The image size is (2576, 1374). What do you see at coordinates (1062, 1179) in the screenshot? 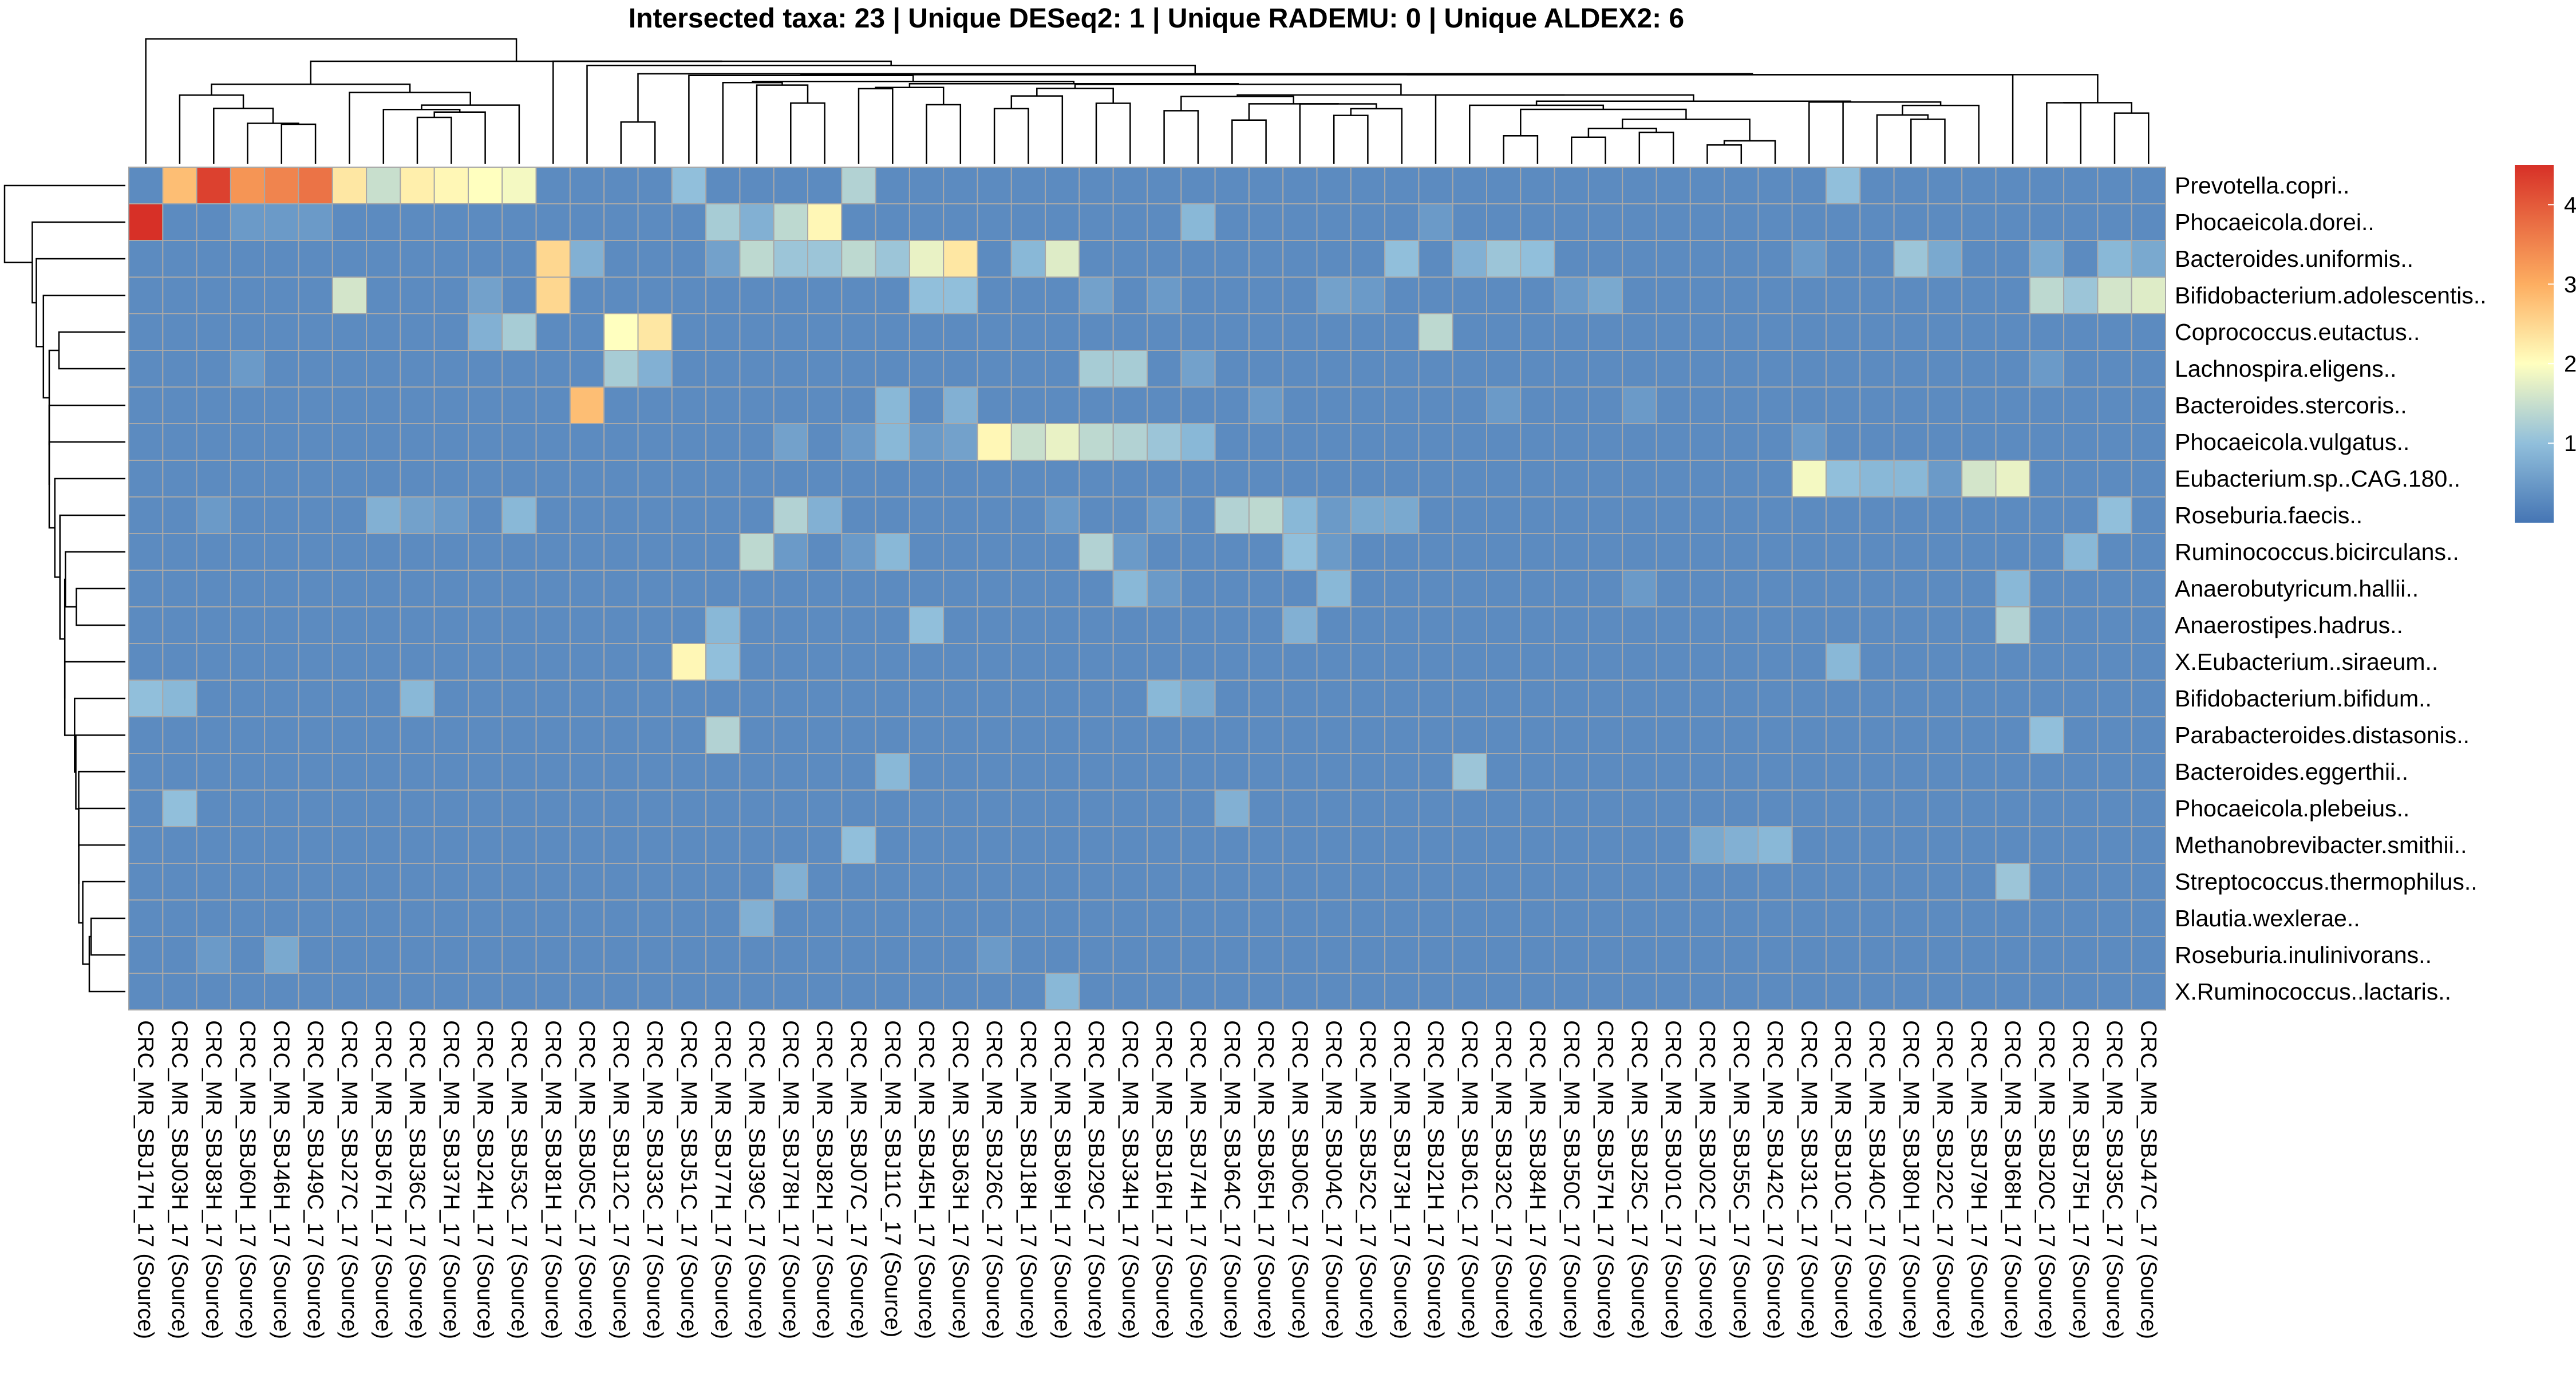
I see `column-label: CRC_MR_SBJ69H_17 (Source)` at bounding box center [1062, 1179].